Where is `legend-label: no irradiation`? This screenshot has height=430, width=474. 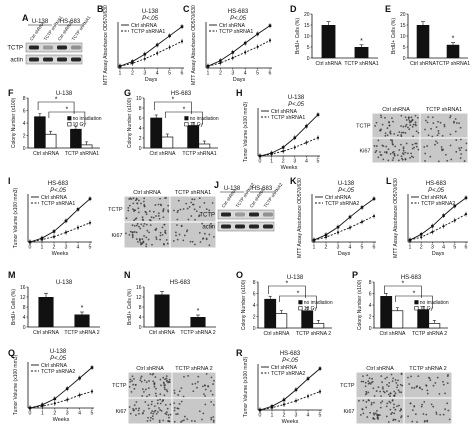 legend-label: no irradiation is located at coordinates (434, 303).